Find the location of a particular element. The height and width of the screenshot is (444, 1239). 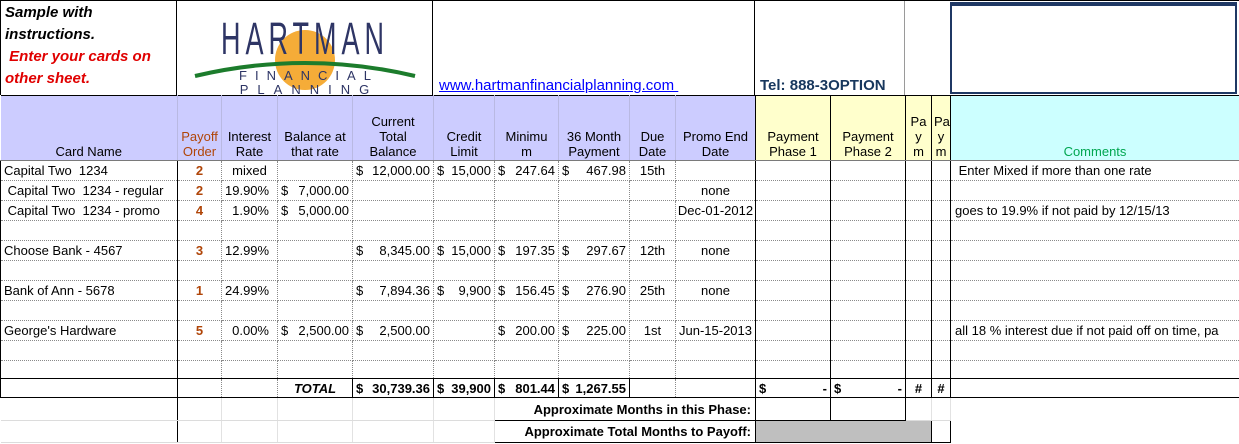

header-payoff-order: Payoff Order is located at coordinates (199, 128).